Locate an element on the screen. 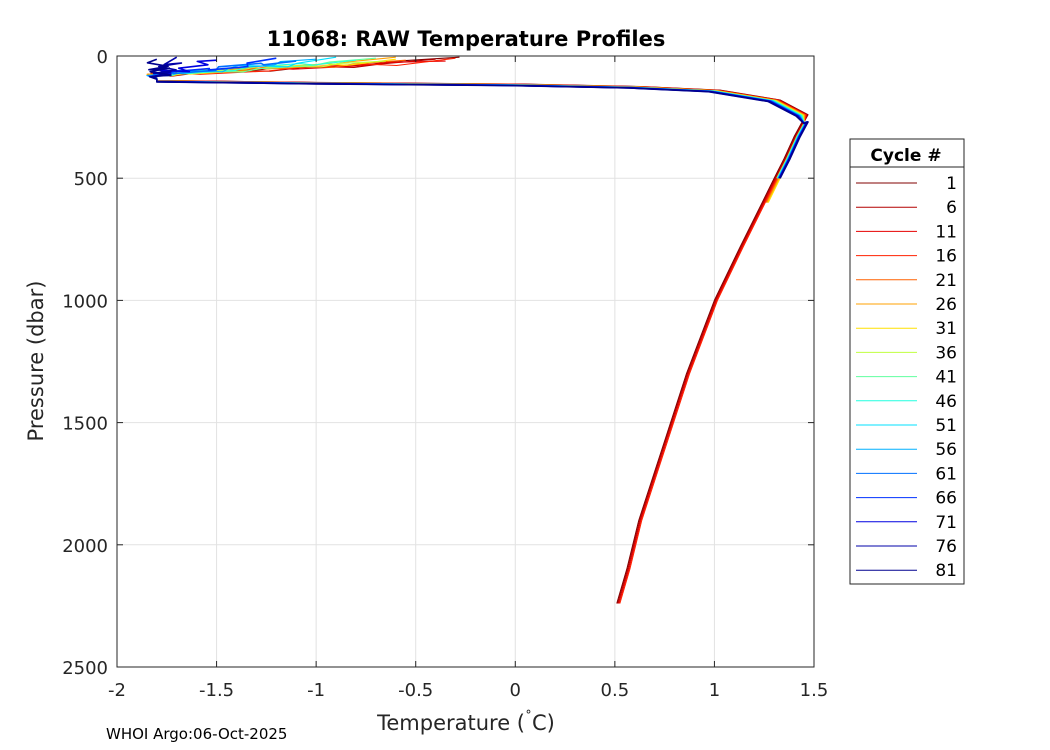 This screenshot has height=750, width=1050. legend-title: Cycle # is located at coordinates (905, 156).